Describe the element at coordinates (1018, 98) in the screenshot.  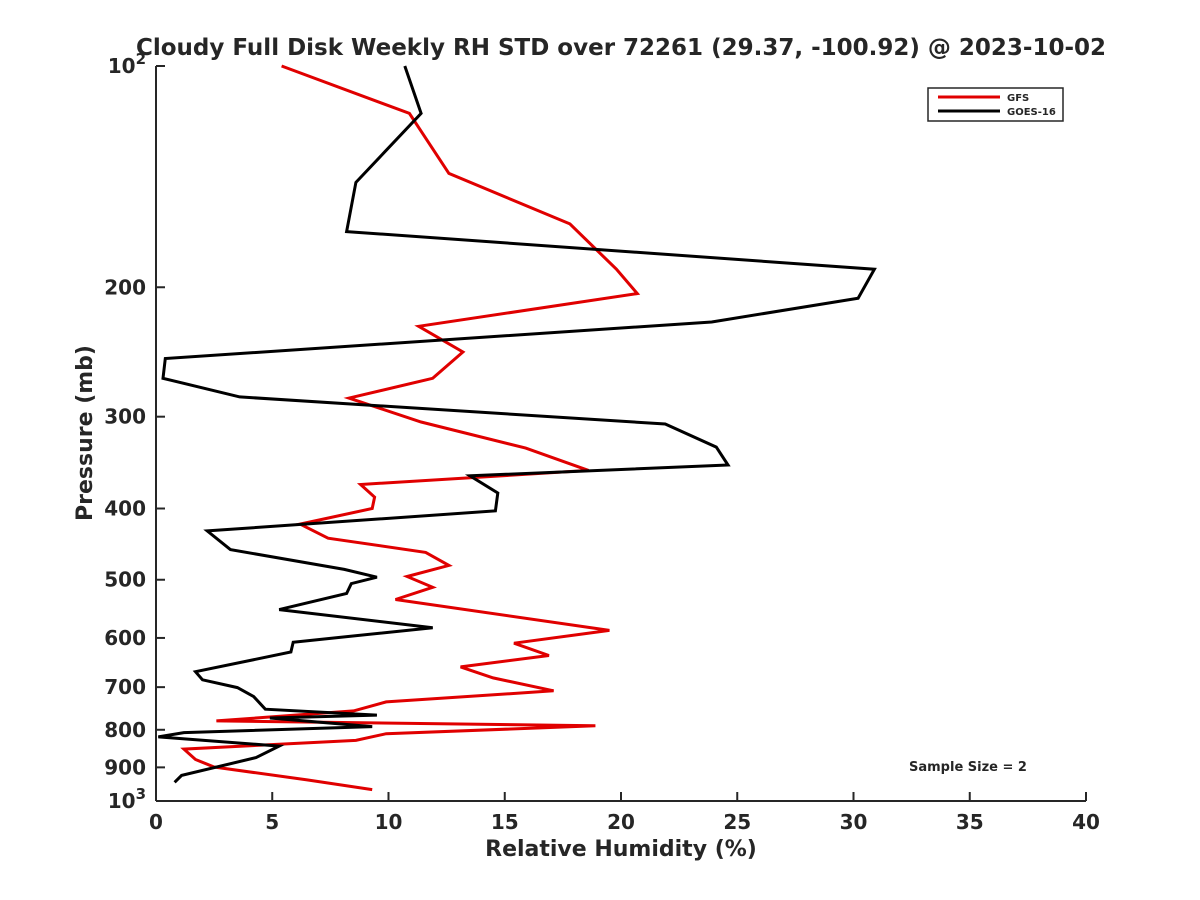
I see `legend-label-gfs: GFS` at that location.